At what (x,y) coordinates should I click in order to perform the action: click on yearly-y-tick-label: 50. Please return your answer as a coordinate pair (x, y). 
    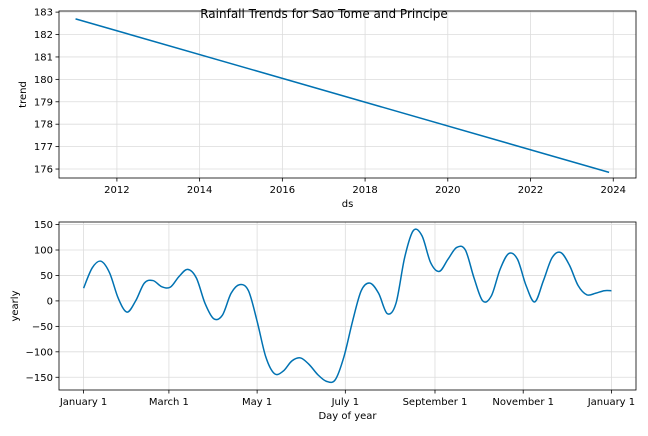
    Looking at the image, I should click on (46, 276).